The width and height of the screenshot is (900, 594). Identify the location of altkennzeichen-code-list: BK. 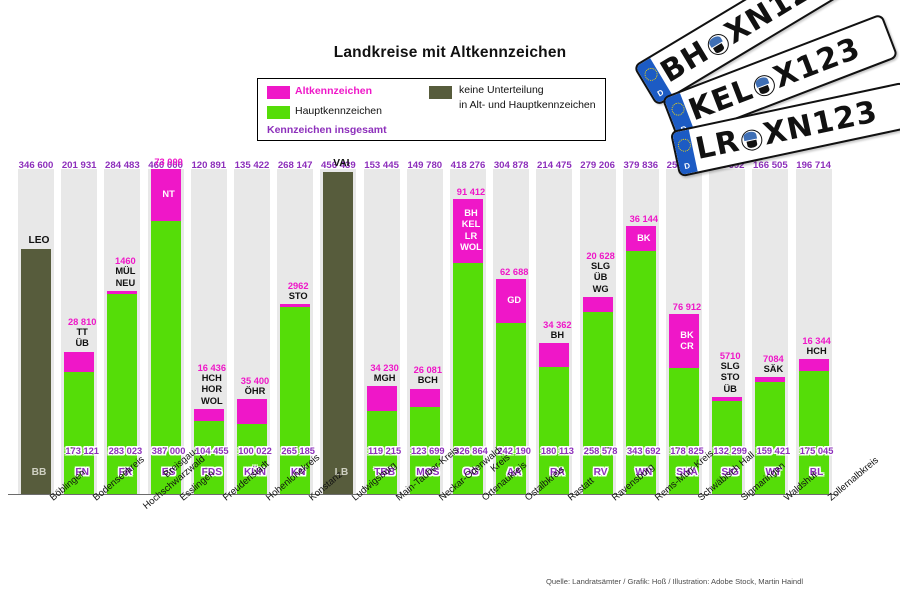
(644, 239).